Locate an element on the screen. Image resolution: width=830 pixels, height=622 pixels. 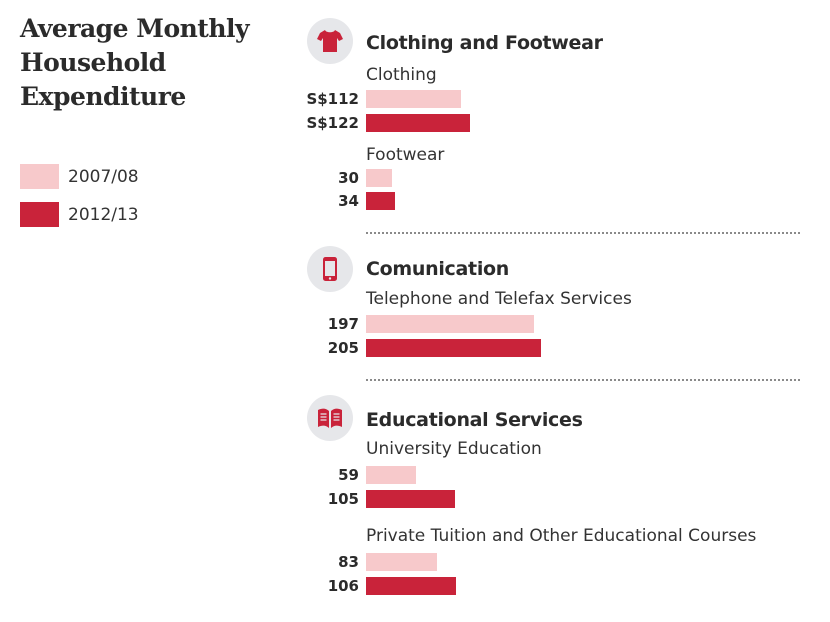
value-label-clothing-2012: S$122 is located at coordinates (332, 123).